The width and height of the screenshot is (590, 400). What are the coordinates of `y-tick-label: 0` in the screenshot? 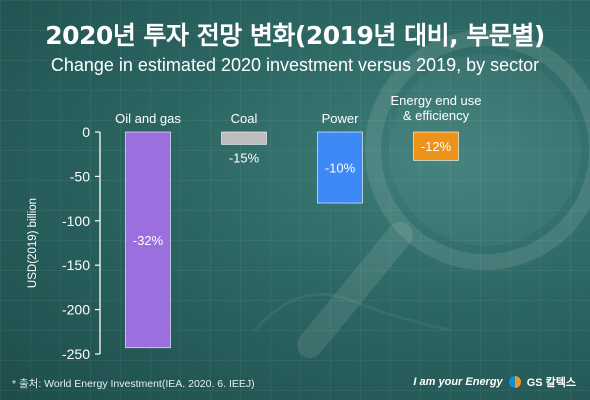 It's located at (86, 132).